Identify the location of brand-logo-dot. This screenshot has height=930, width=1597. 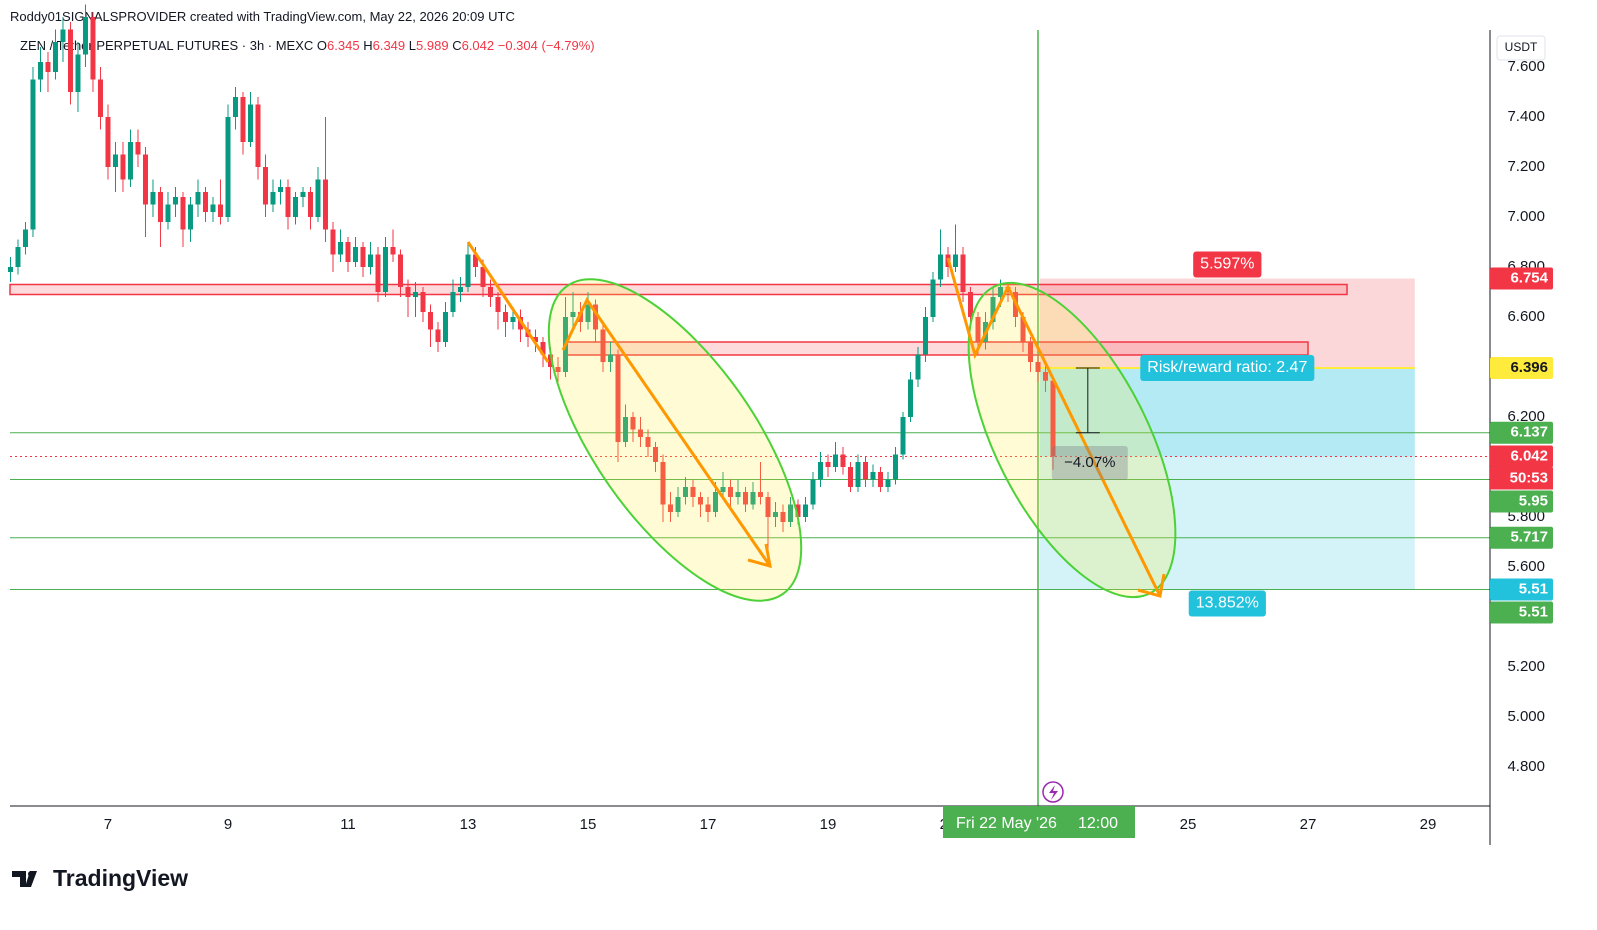
(31, 874).